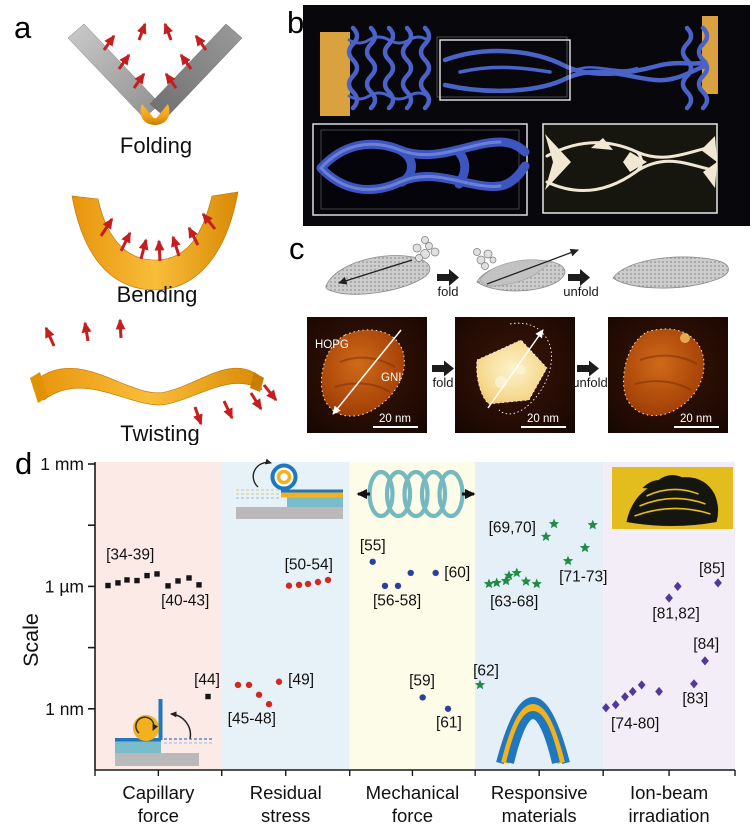 This screenshot has height=831, width=755. I want to click on unfold-label-top: unfold, so click(580, 291).